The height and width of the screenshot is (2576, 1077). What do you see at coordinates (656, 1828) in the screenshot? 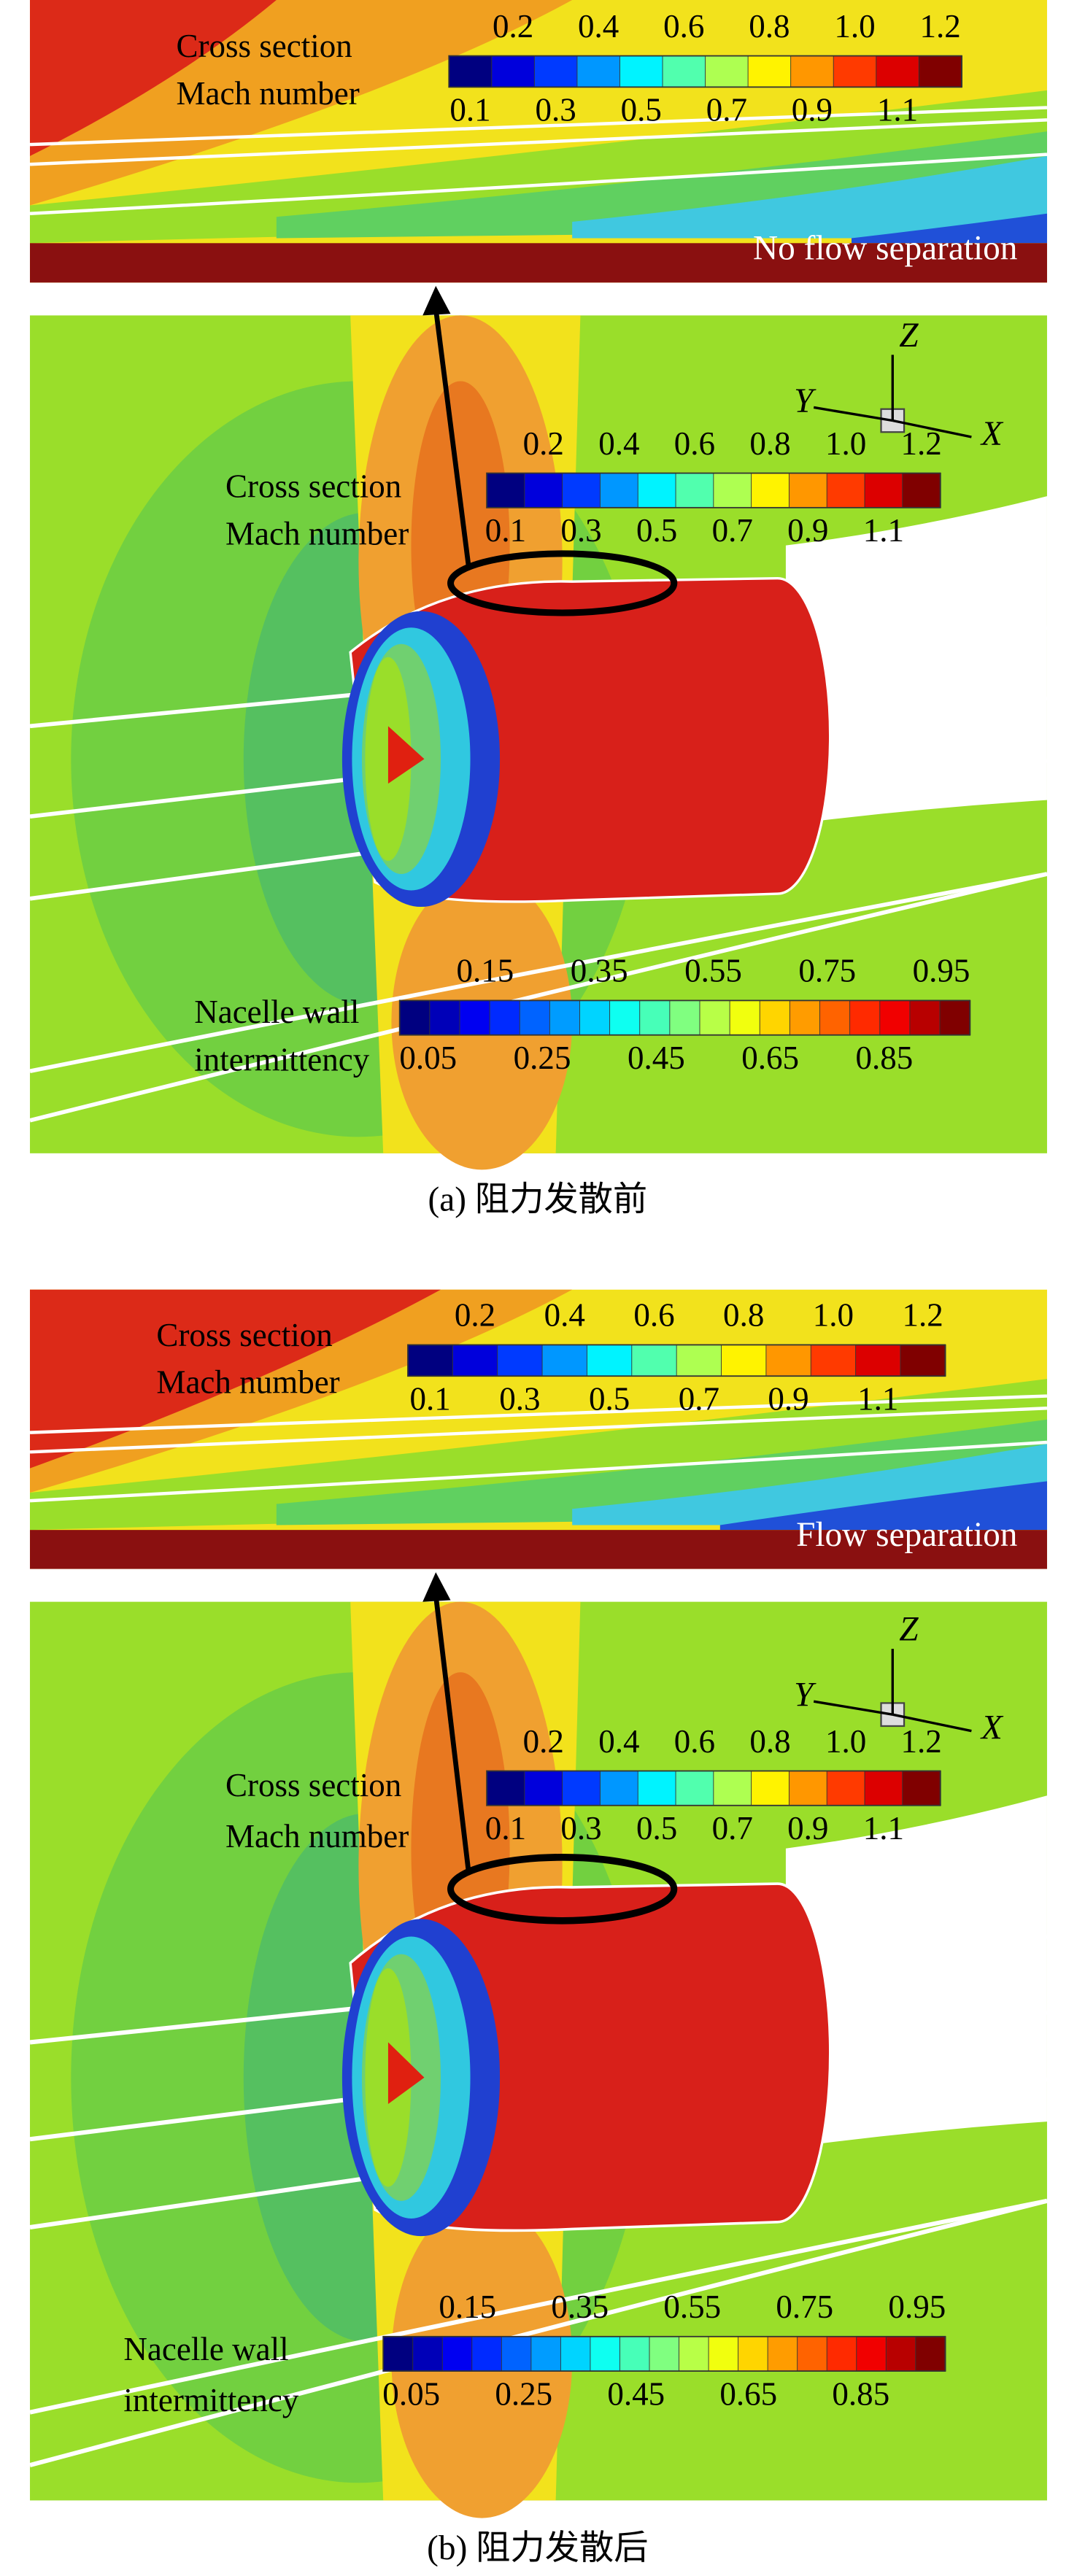
I see `colorbar-tick-label: 0.5` at bounding box center [656, 1828].